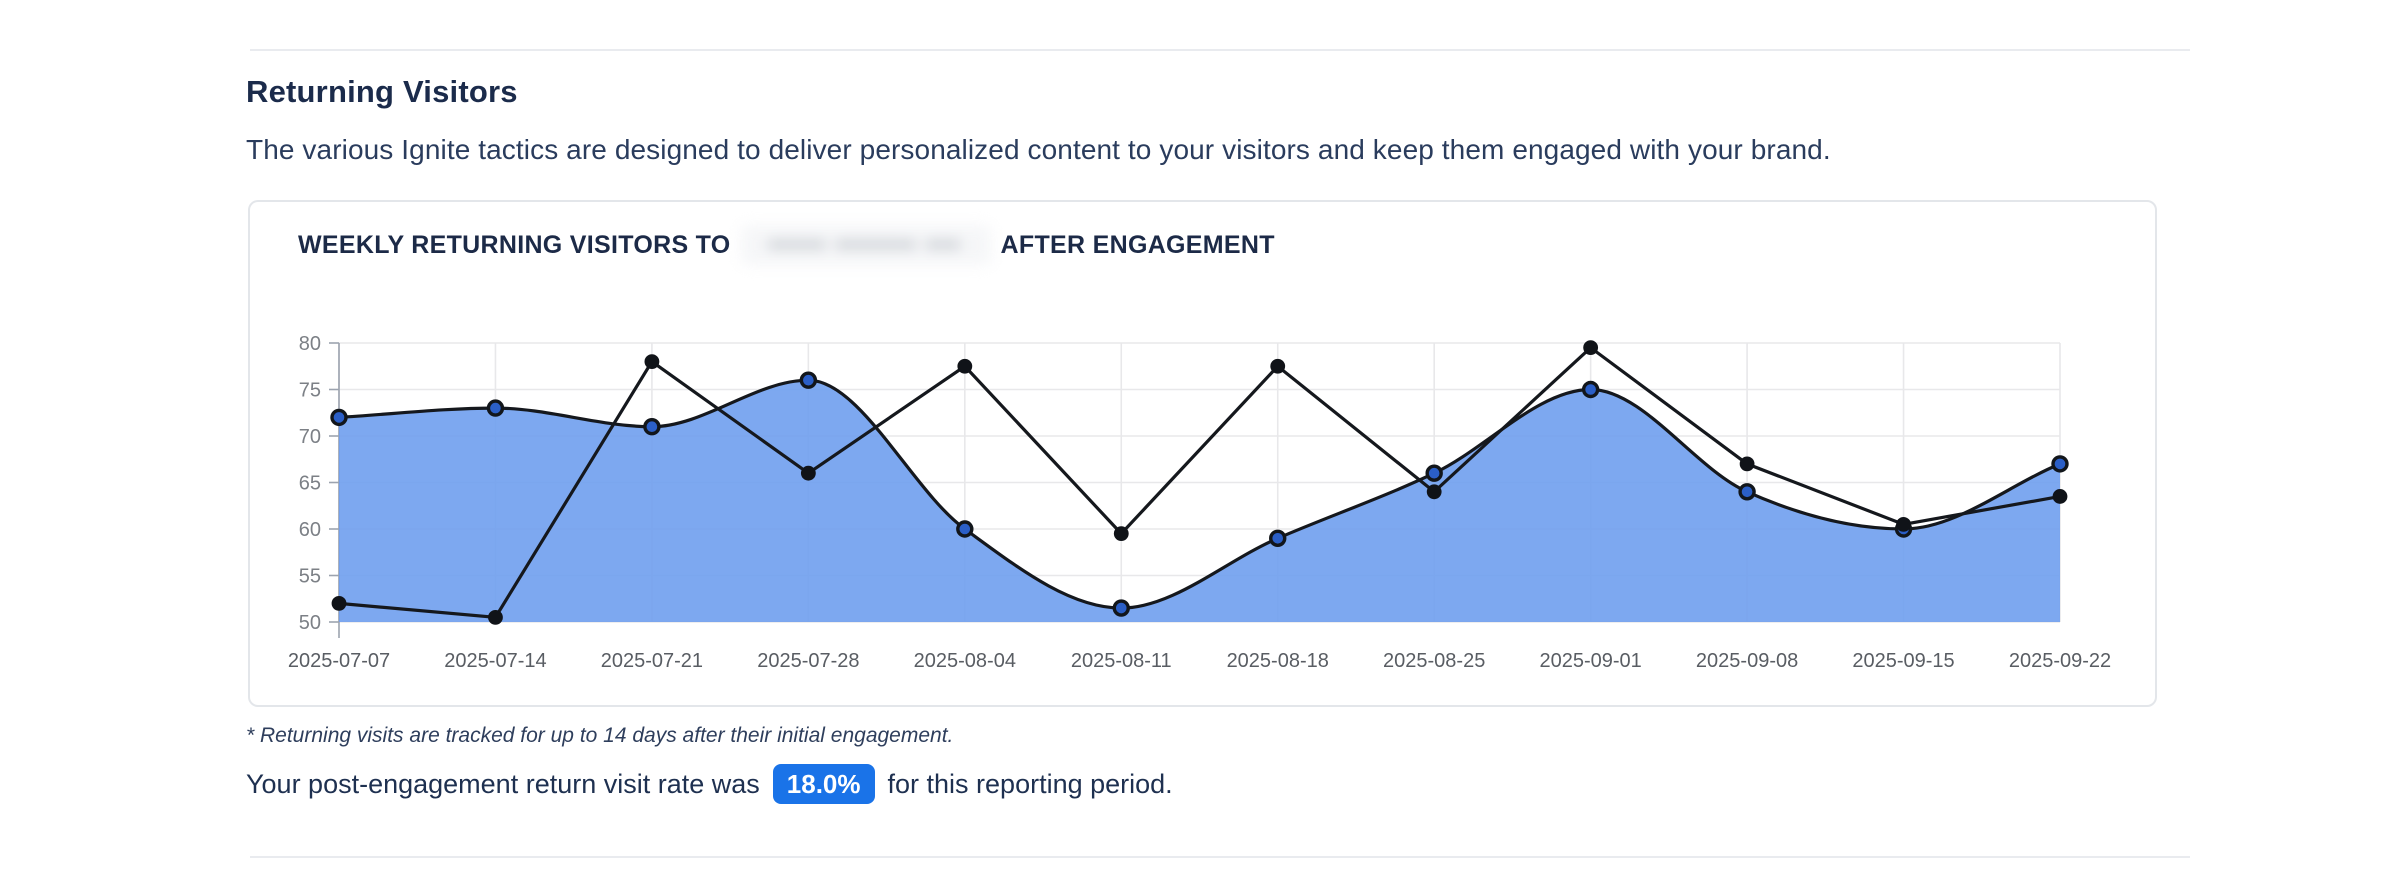  What do you see at coordinates (865, 245) in the screenshot?
I see `redacted-site-name: ▪▪▪▪▪ ▪▪▪▪▪▪▪ ▪▪▪` at bounding box center [865, 245].